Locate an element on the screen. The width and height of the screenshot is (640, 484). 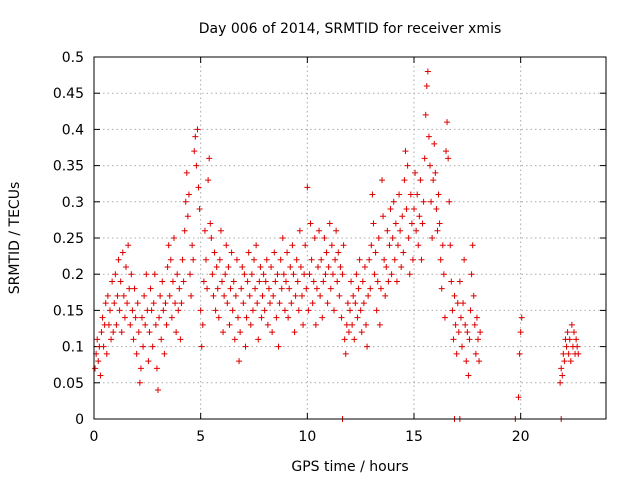
y-axis-label: SRMTID / TECUs is located at coordinates (15, 238).